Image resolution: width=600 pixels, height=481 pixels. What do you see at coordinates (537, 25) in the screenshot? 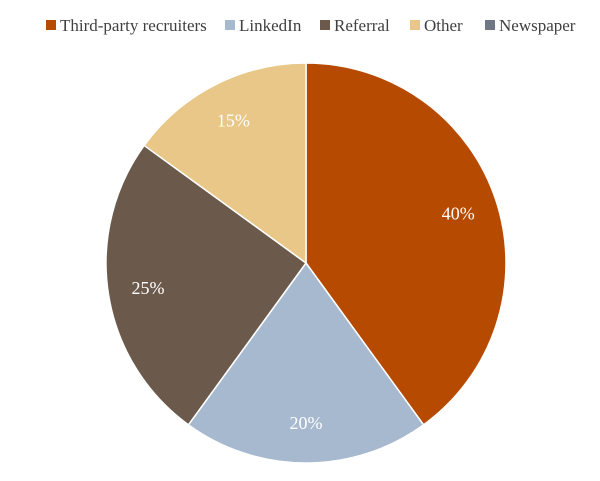
I see `legend-label: Newspaper` at bounding box center [537, 25].